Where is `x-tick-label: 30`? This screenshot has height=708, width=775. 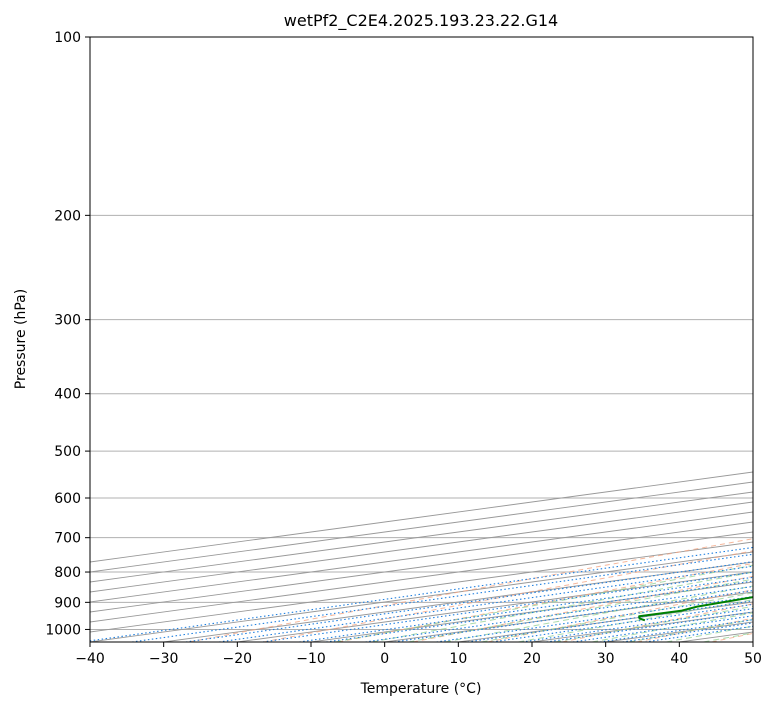
x-tick-label: 30 is located at coordinates (606, 659).